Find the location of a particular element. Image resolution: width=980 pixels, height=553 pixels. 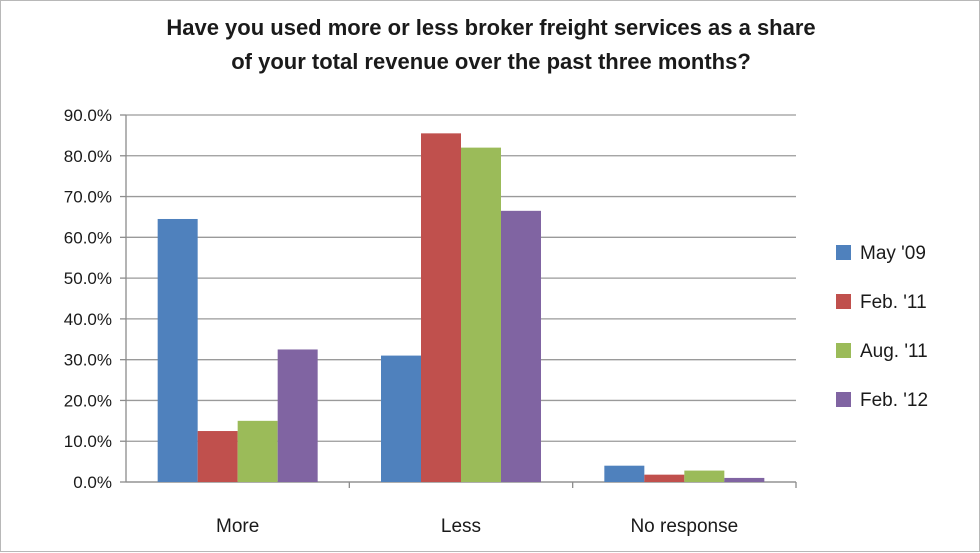

y-tick-label: 80.0% is located at coordinates (88, 156).